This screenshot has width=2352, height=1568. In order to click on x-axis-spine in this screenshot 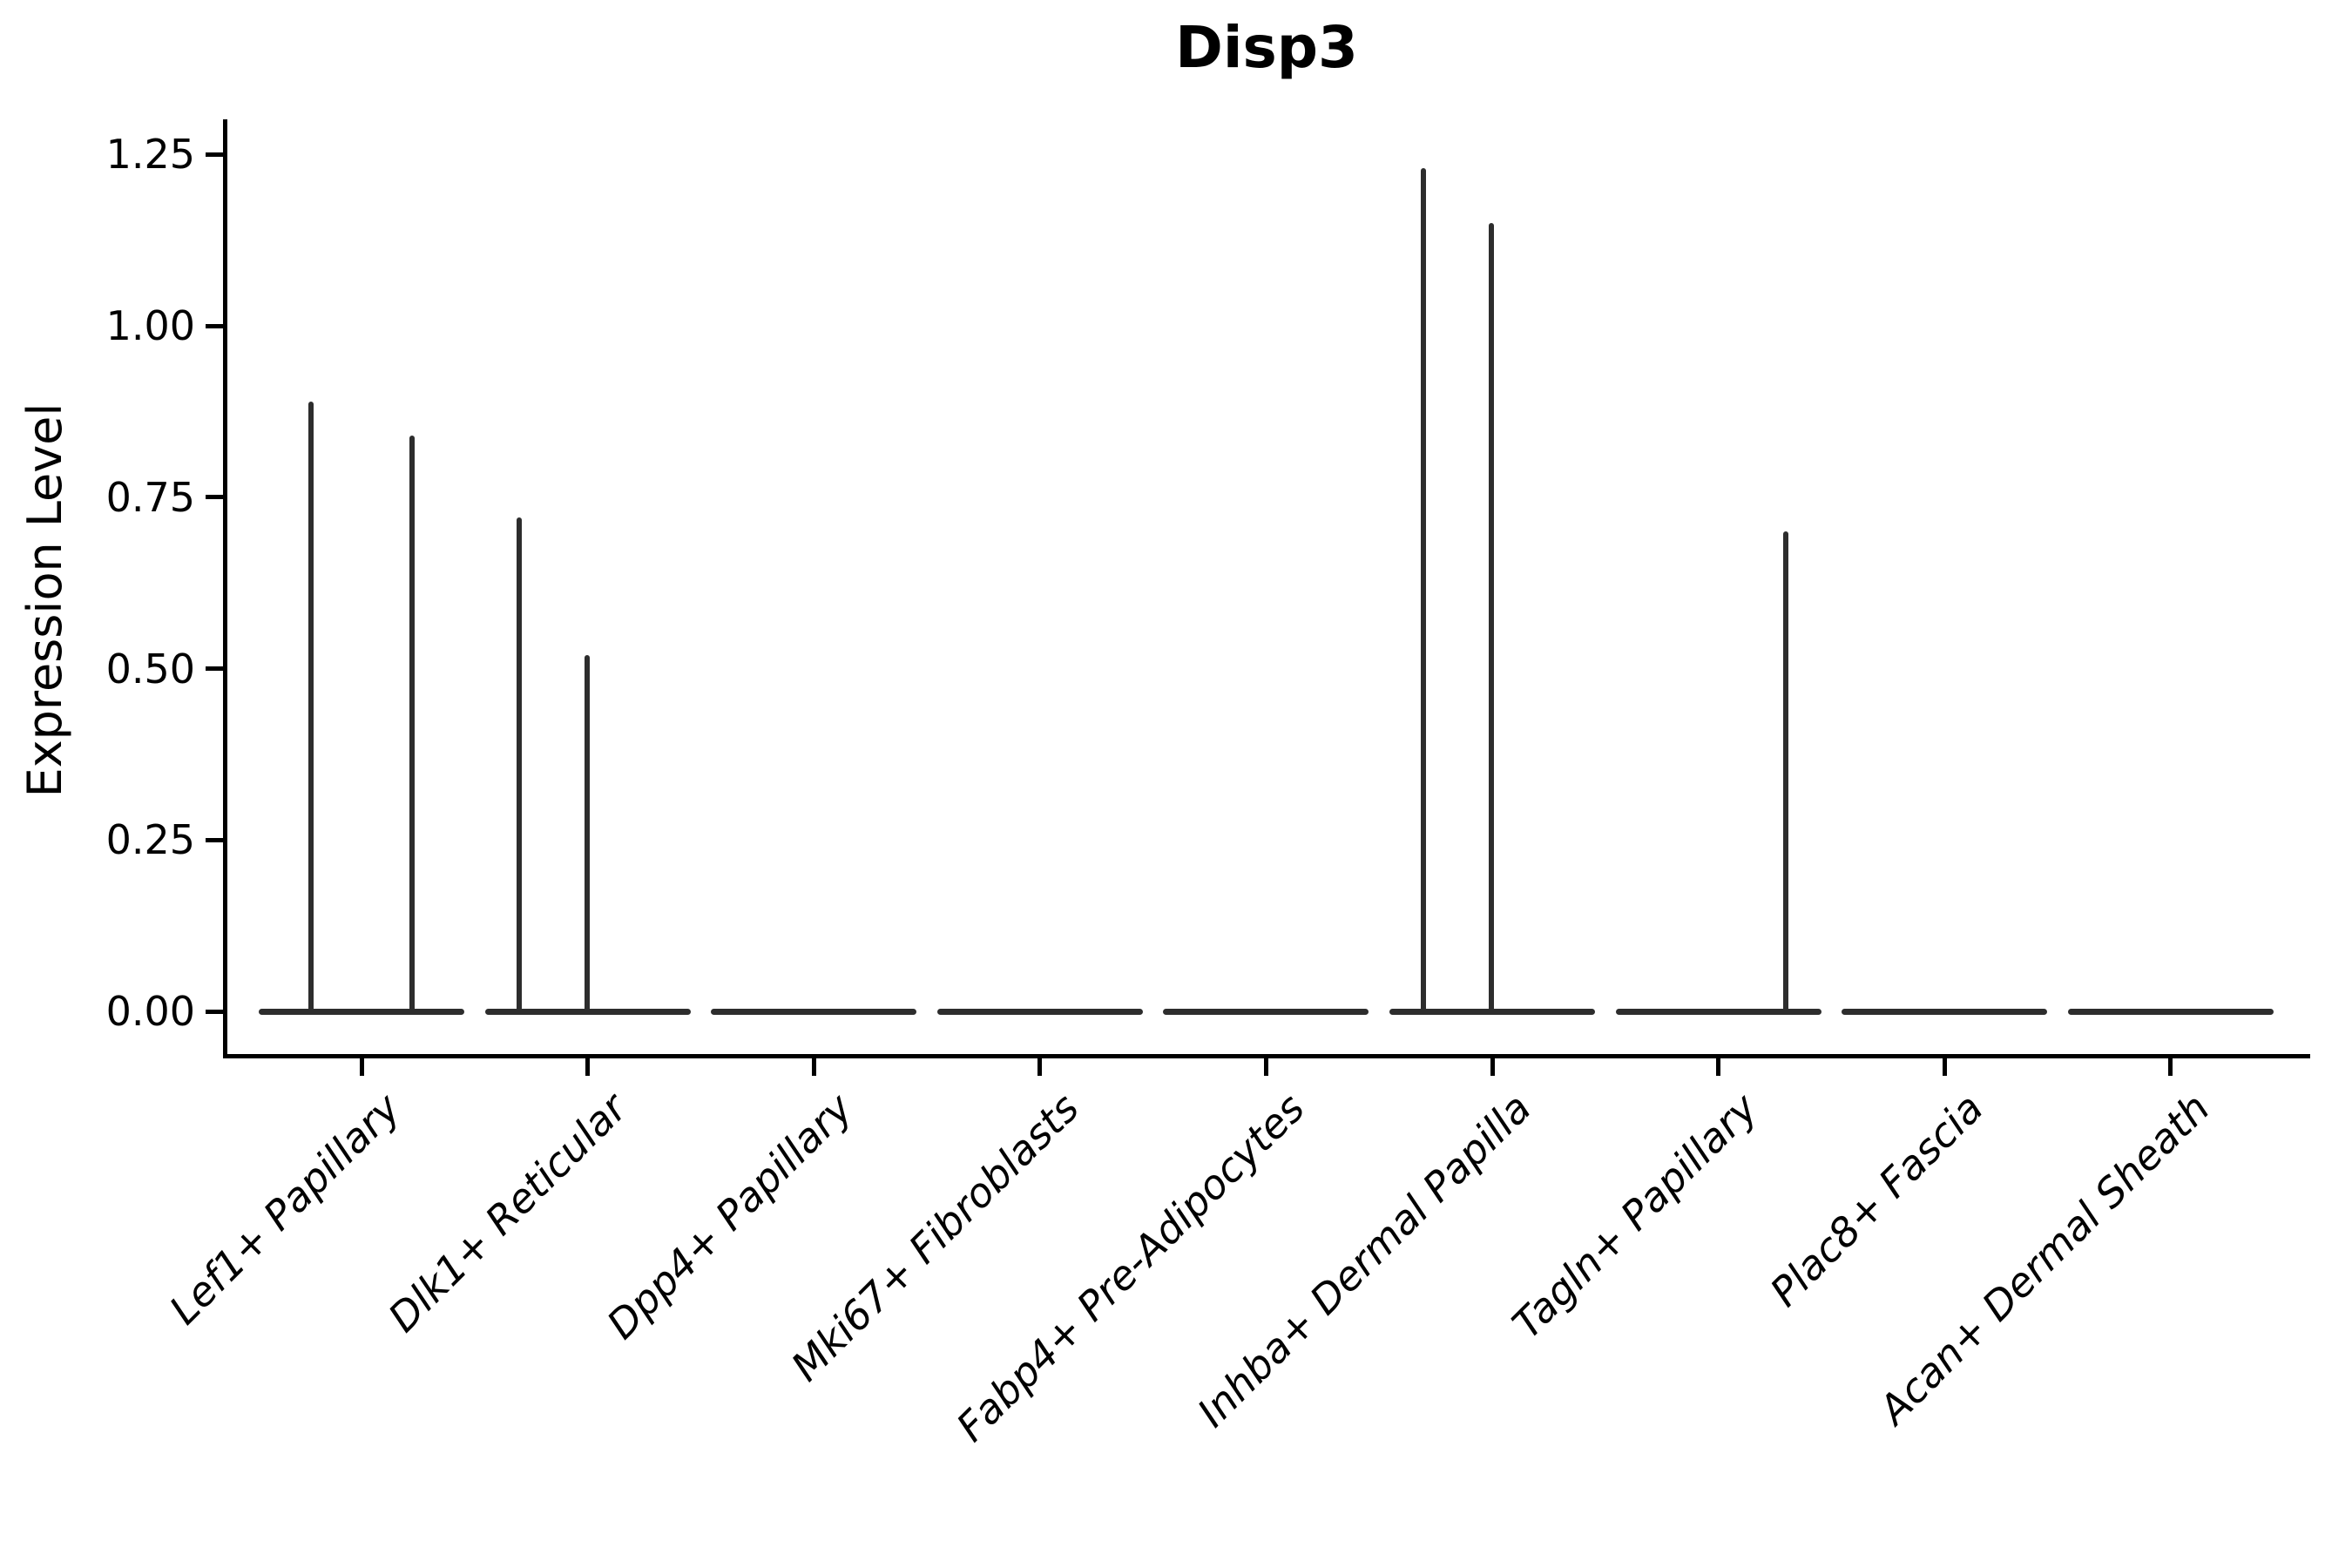, I will do `click(1266, 1056)`.